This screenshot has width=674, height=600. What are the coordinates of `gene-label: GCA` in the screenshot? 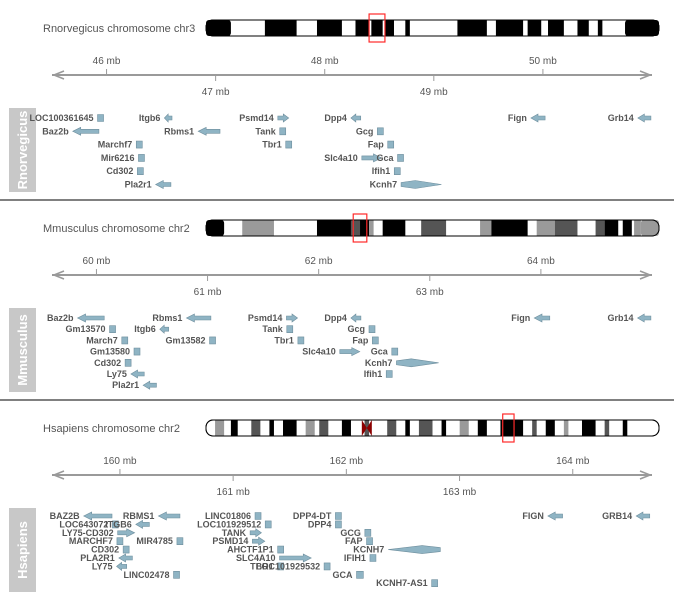 It's located at (343, 575).